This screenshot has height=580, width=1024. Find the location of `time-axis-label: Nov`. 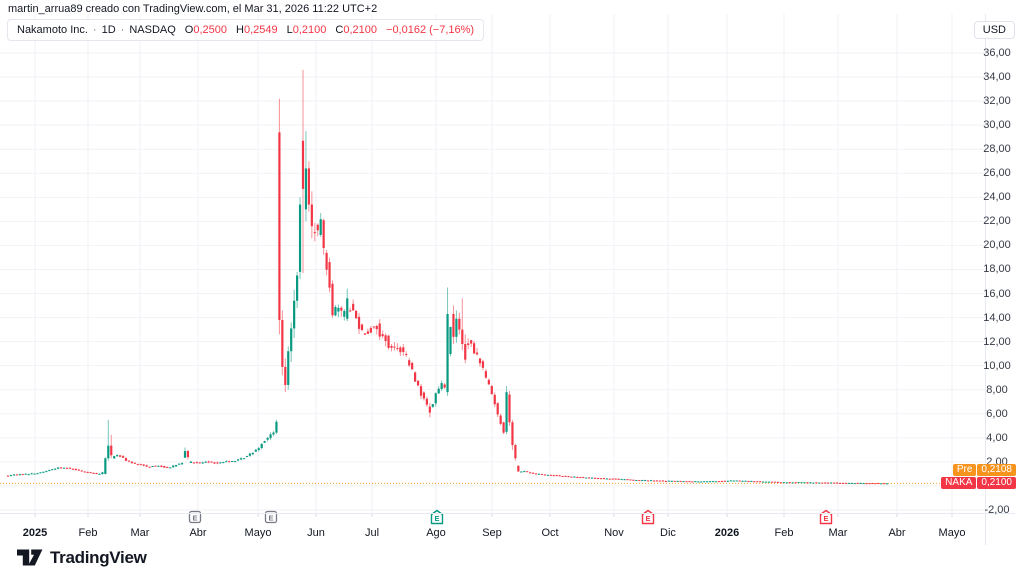

time-axis-label: Nov is located at coordinates (614, 533).